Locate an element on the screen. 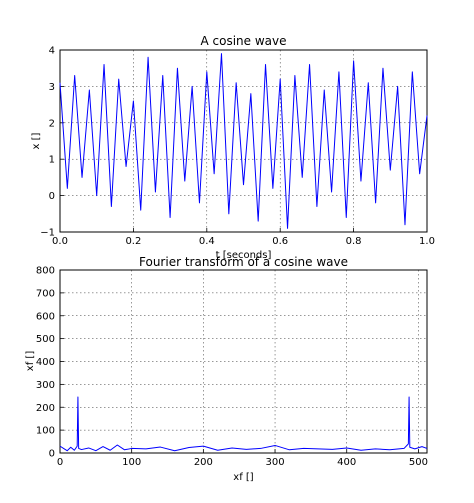 The height and width of the screenshot is (503, 474). chart-title: A cosine wave is located at coordinates (243, 41).